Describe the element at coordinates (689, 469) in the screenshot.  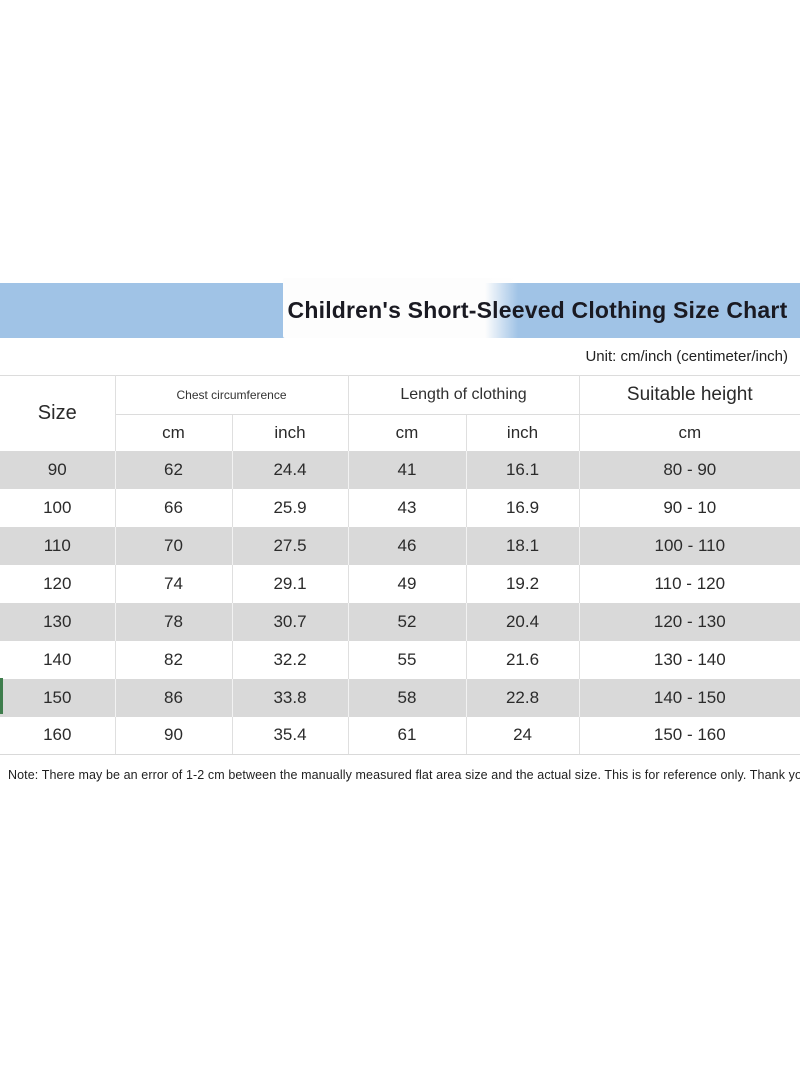
I see `table-cell: 80 - 90` at that location.